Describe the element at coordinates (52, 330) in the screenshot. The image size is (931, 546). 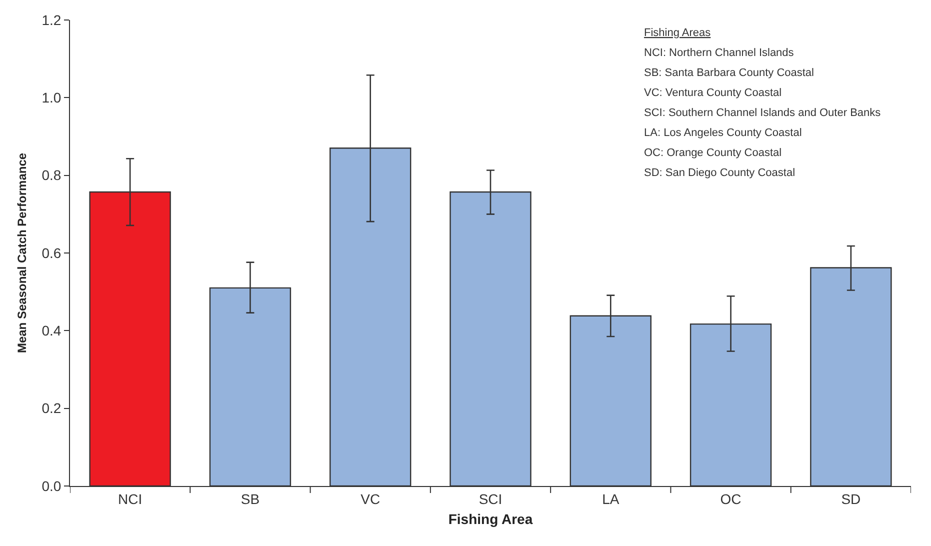
I see `y-tick-label: 0.4` at that location.